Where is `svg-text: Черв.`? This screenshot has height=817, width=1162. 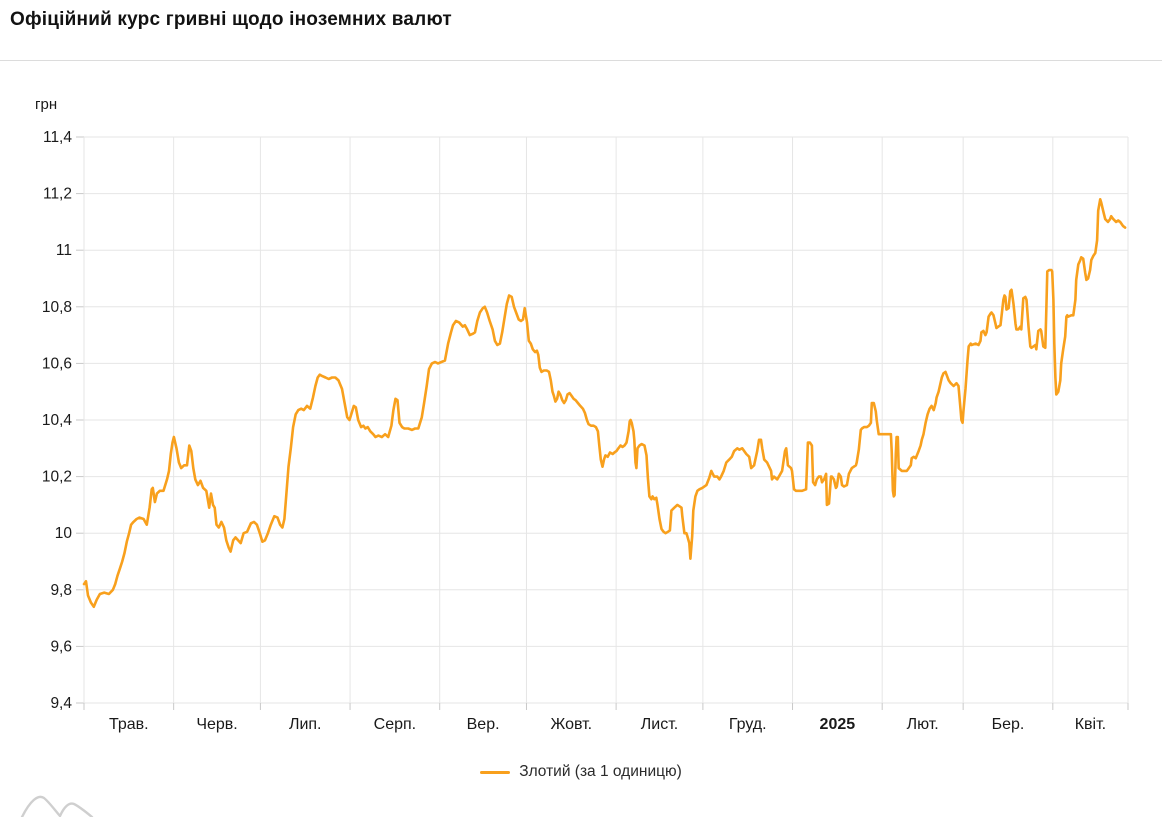
svg-text: Черв. is located at coordinates (216, 724).